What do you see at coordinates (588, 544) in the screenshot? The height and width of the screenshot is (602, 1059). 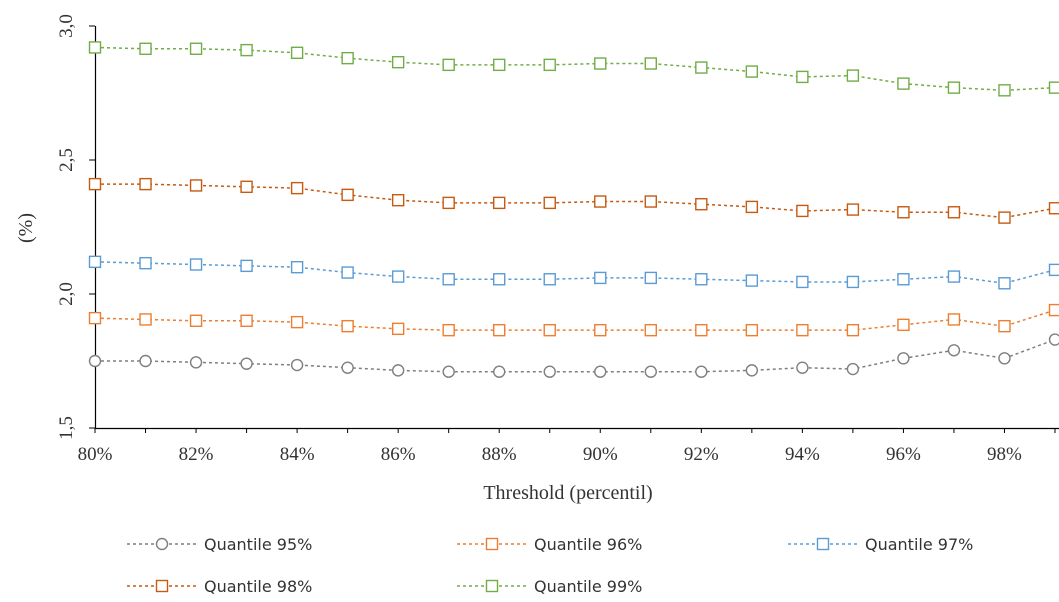 I see `legend-label: Quantile 96%` at bounding box center [588, 544].